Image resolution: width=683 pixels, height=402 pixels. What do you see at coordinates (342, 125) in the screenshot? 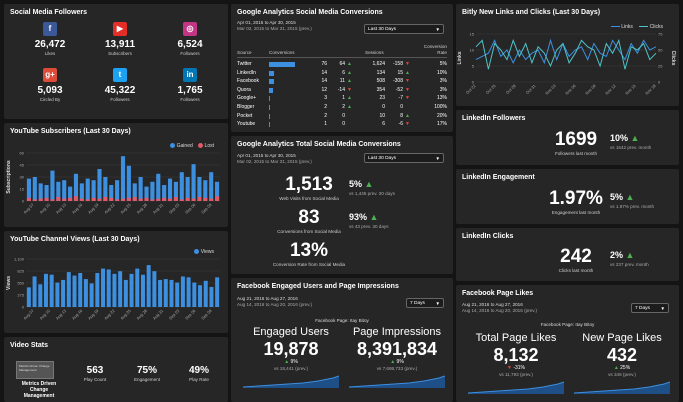
I see `table-row: Youtube 1 0 6 -6 ▼ 17%` at bounding box center [342, 125].